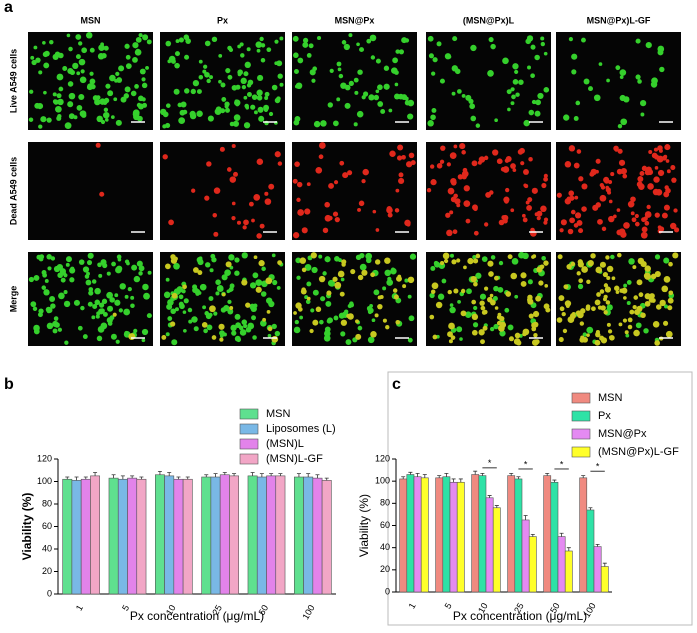 The height and width of the screenshot is (633, 697). What do you see at coordinates (47, 571) in the screenshot?
I see `y-tick-label: 20` at bounding box center [47, 571].